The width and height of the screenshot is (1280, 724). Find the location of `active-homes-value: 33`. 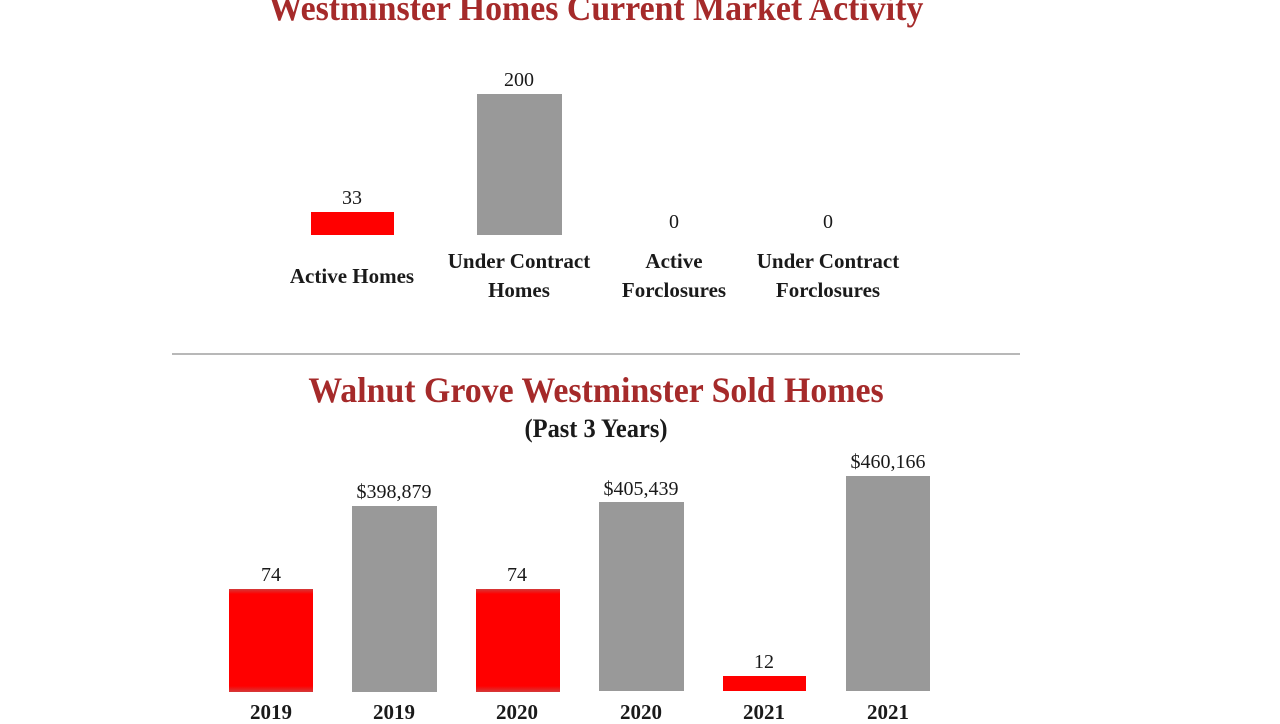

active-homes-value: 33 is located at coordinates (352, 198).